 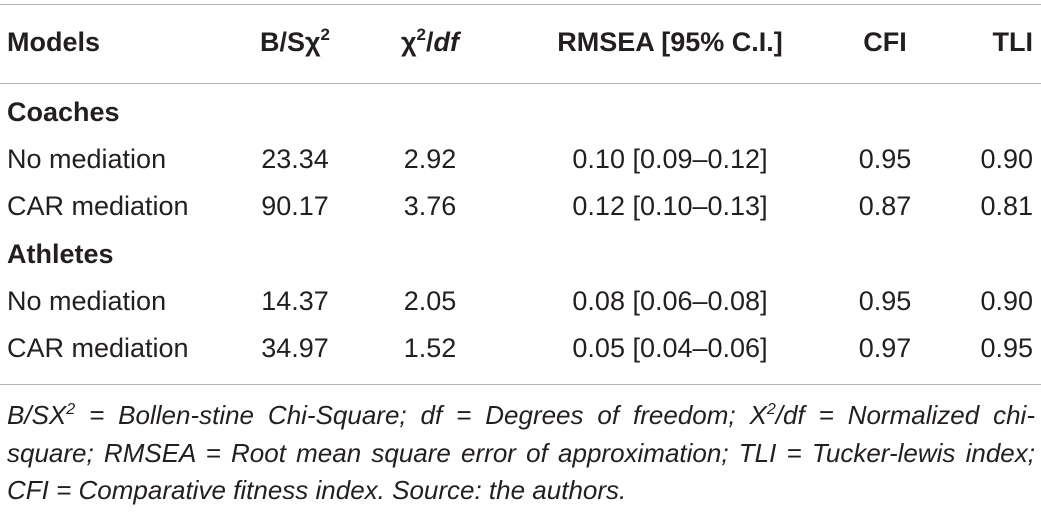 What do you see at coordinates (290, 42) in the screenshot?
I see `header-bs-text: B/Sχ` at bounding box center [290, 42].